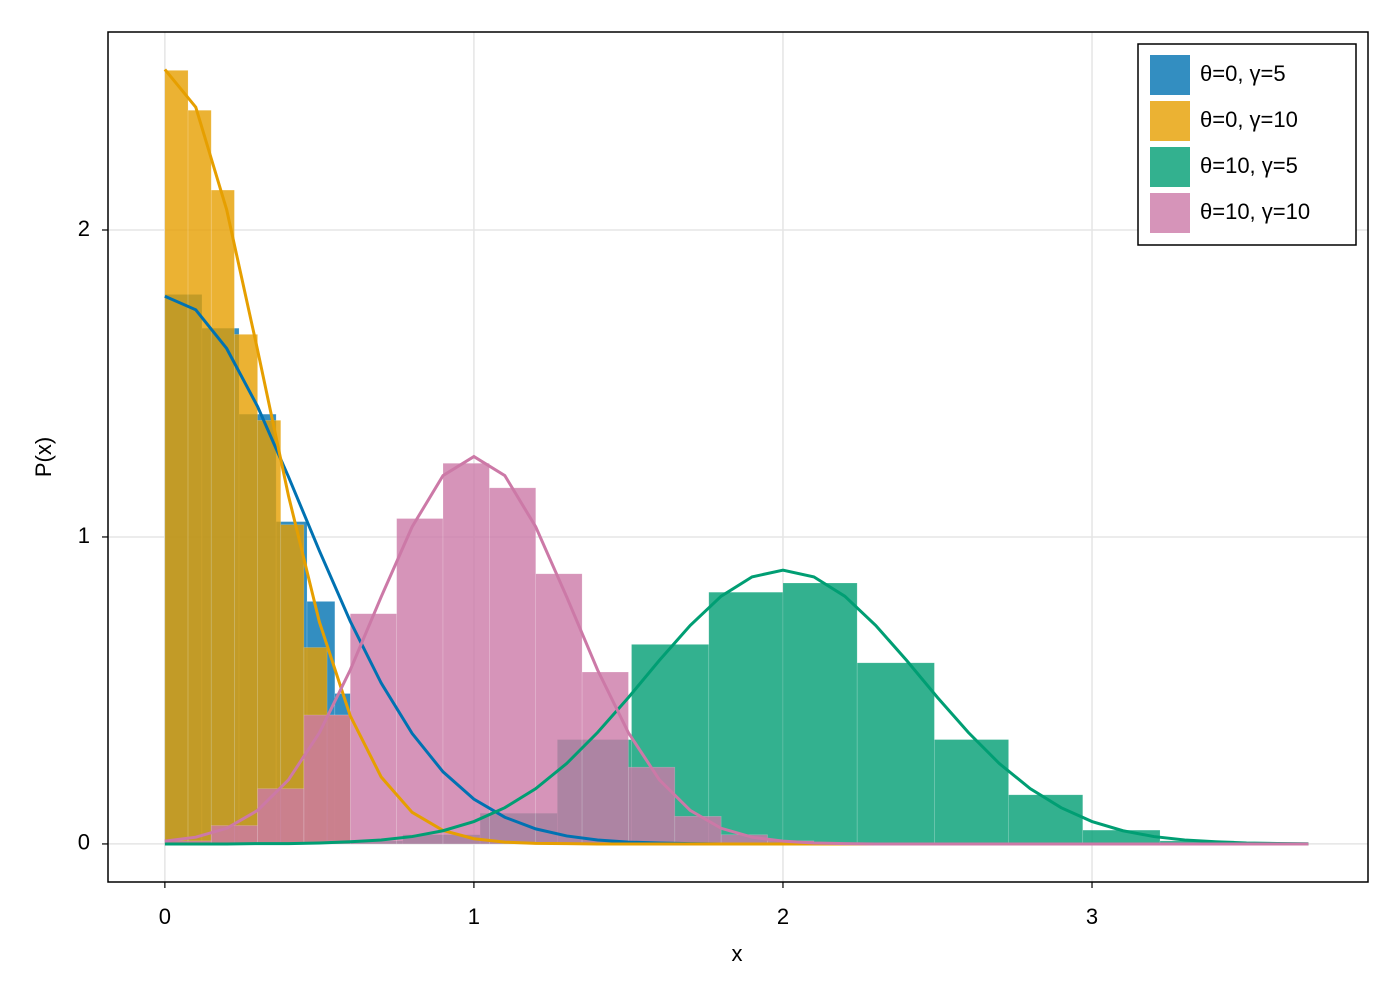  Describe the element at coordinates (1092, 916) in the screenshot. I see `x-tick-label: 3` at that location.